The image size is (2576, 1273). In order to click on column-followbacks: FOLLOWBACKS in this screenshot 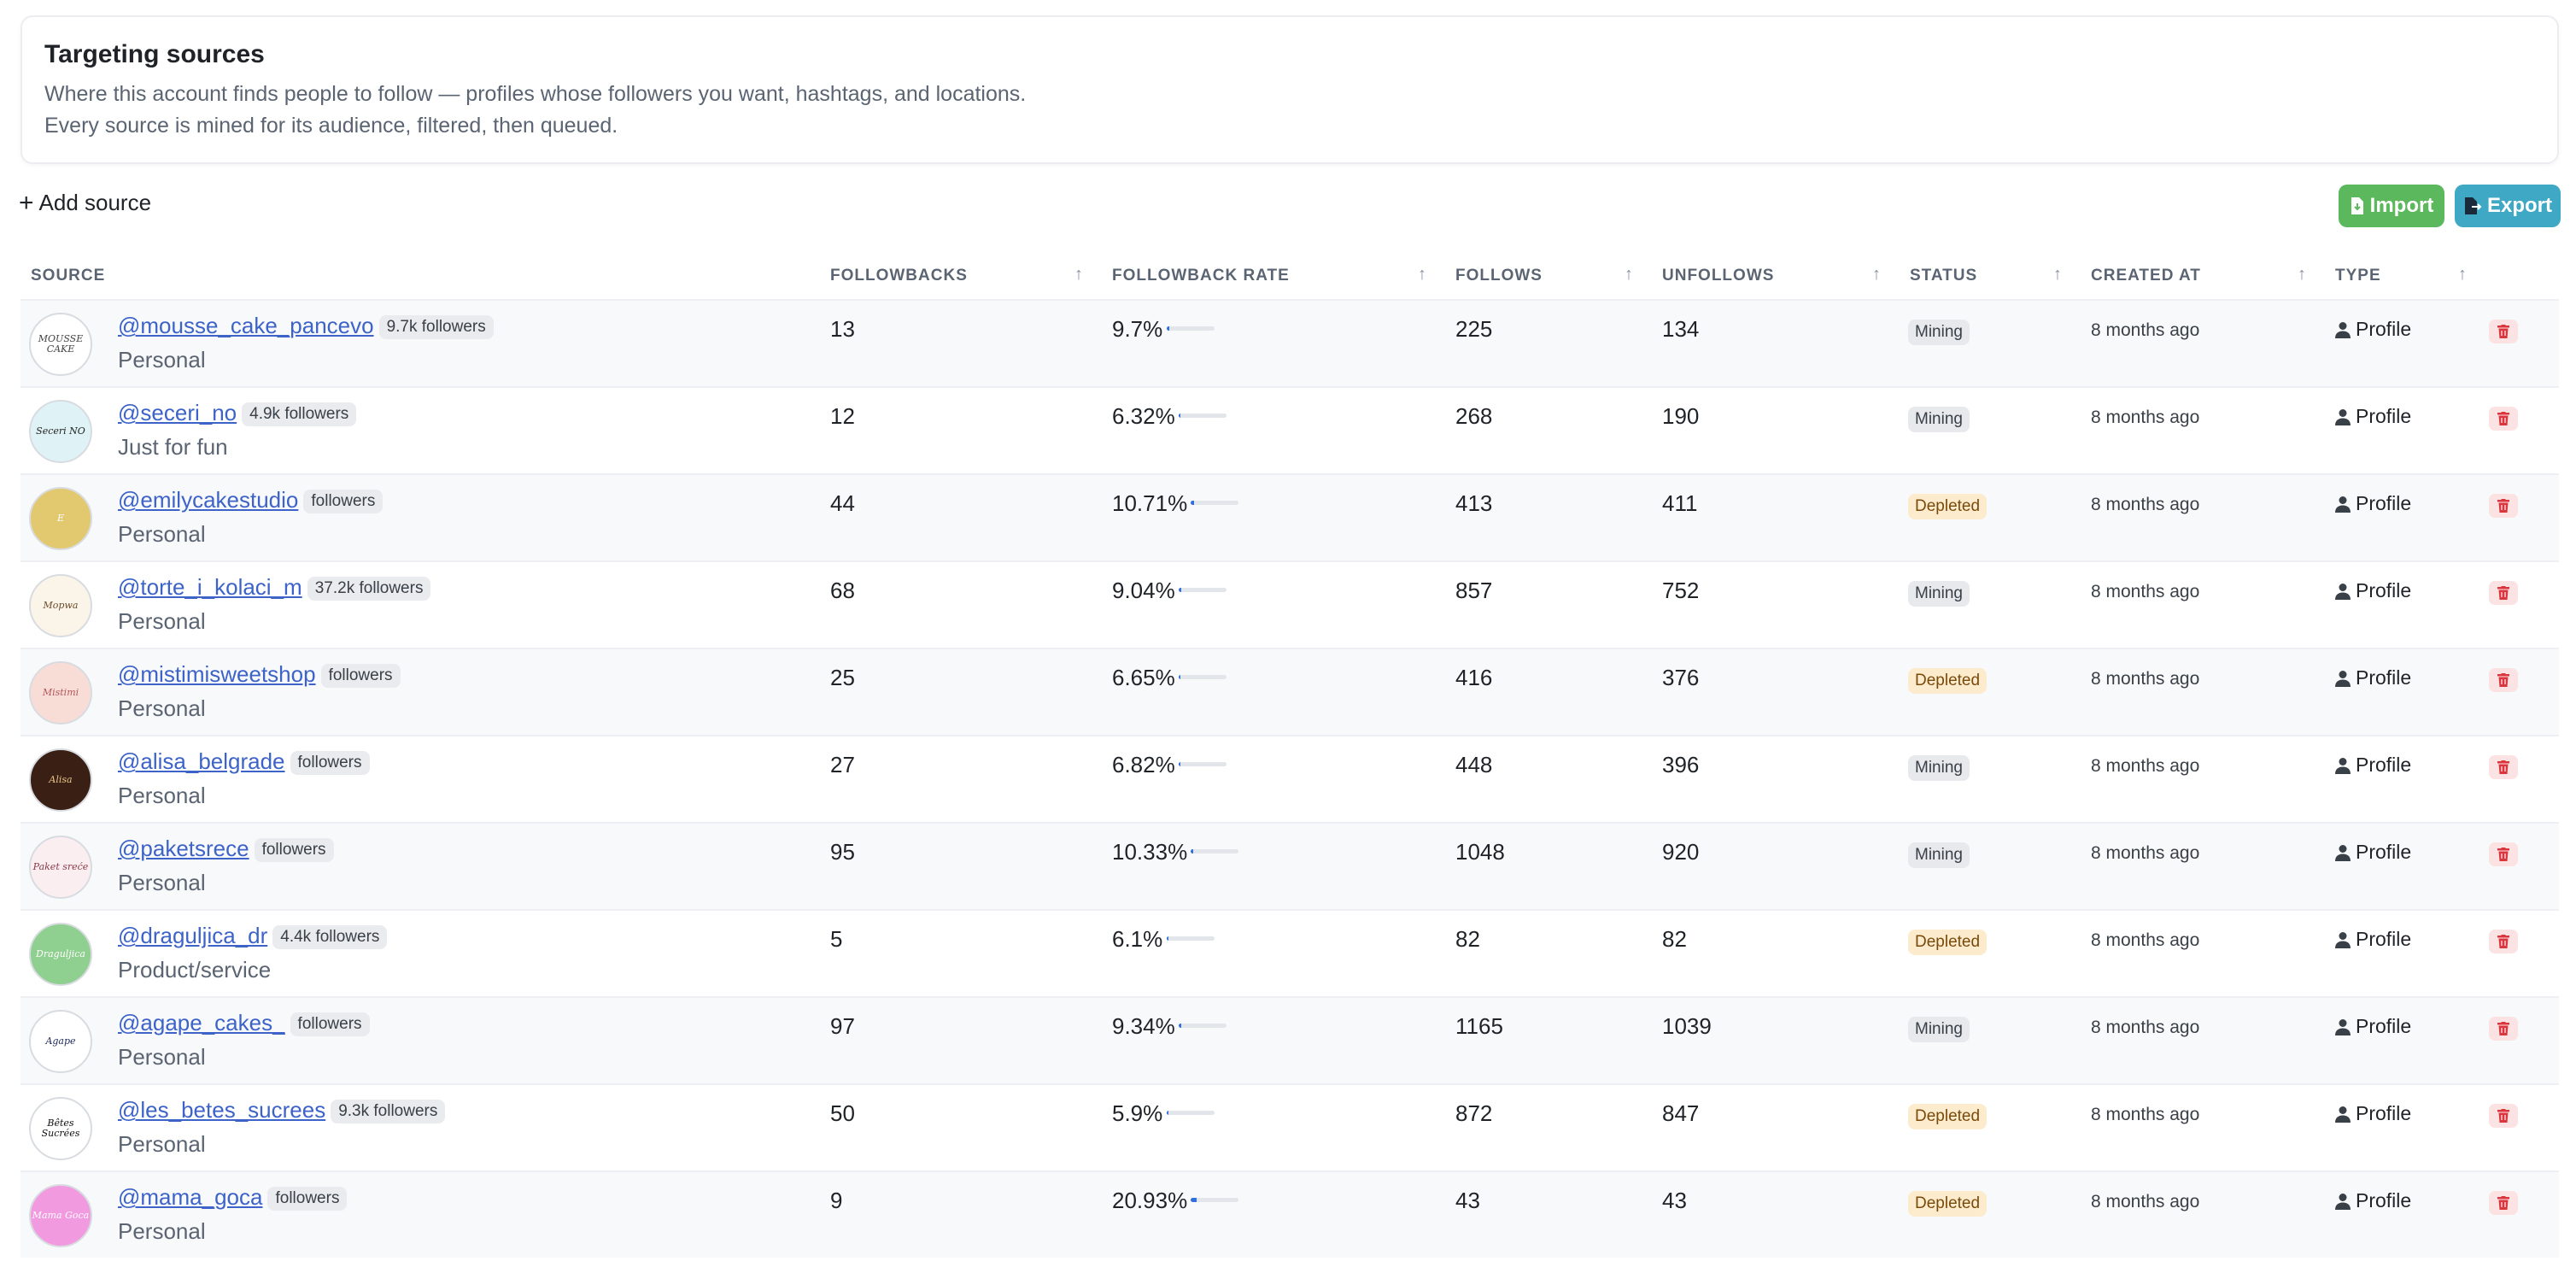, I will do `click(899, 276)`.